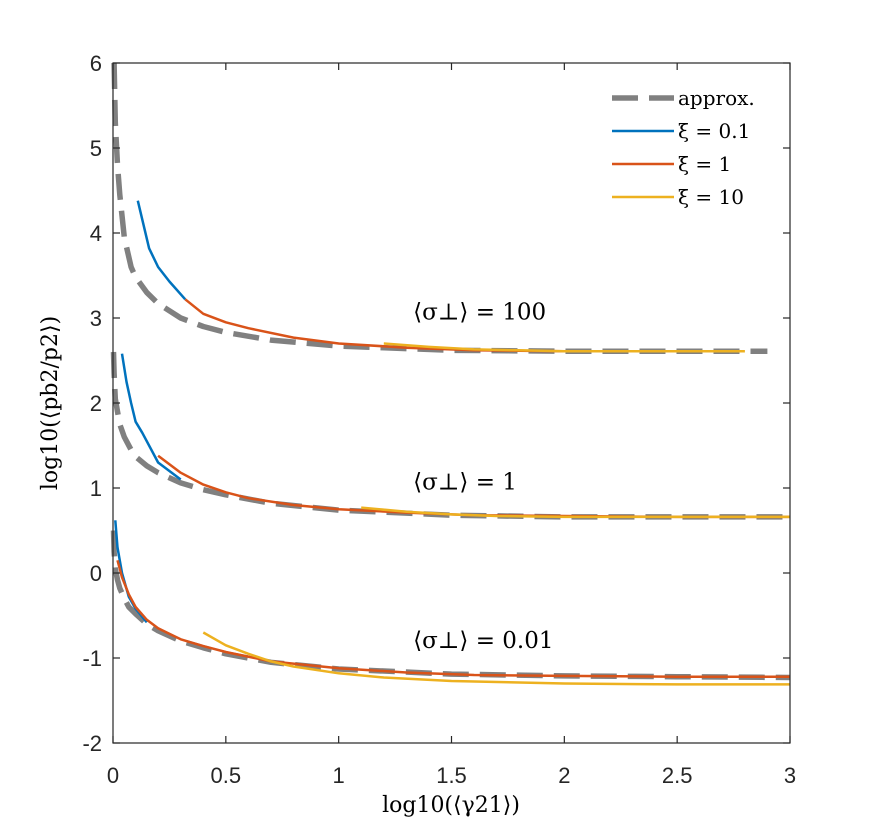 This screenshot has width=872, height=835. Describe the element at coordinates (96, 233) in the screenshot. I see `y-tick-label: 4` at that location.